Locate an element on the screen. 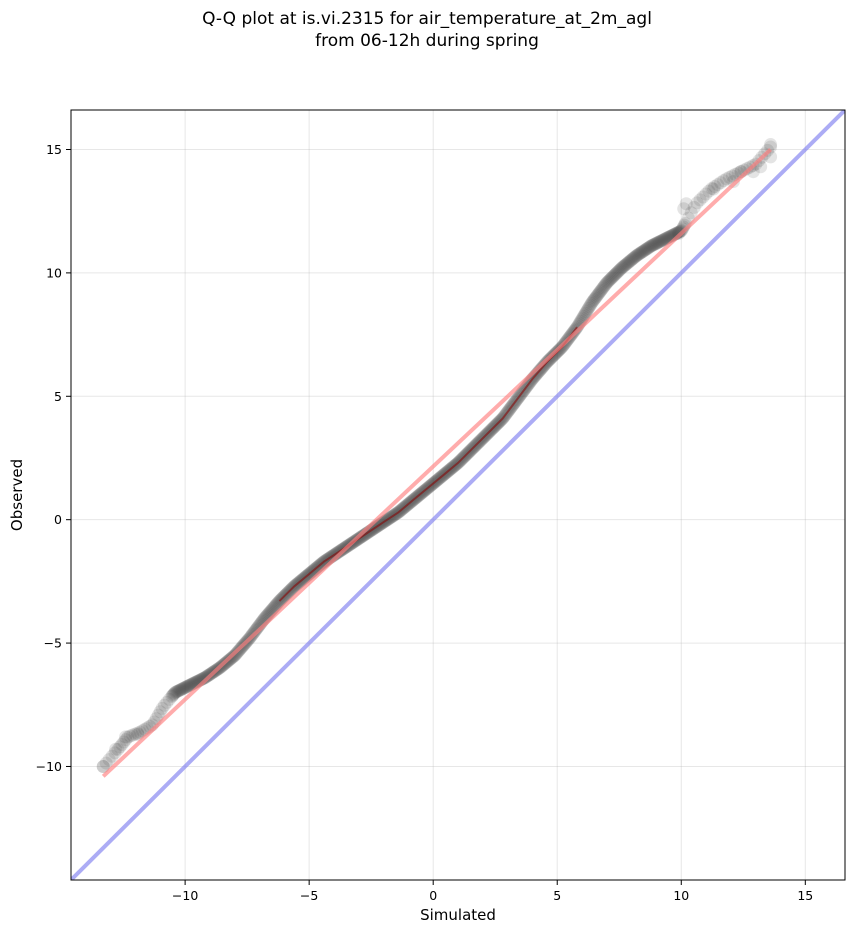 This screenshot has height=934, width=854. y-tick-label: 5 is located at coordinates (58, 396).